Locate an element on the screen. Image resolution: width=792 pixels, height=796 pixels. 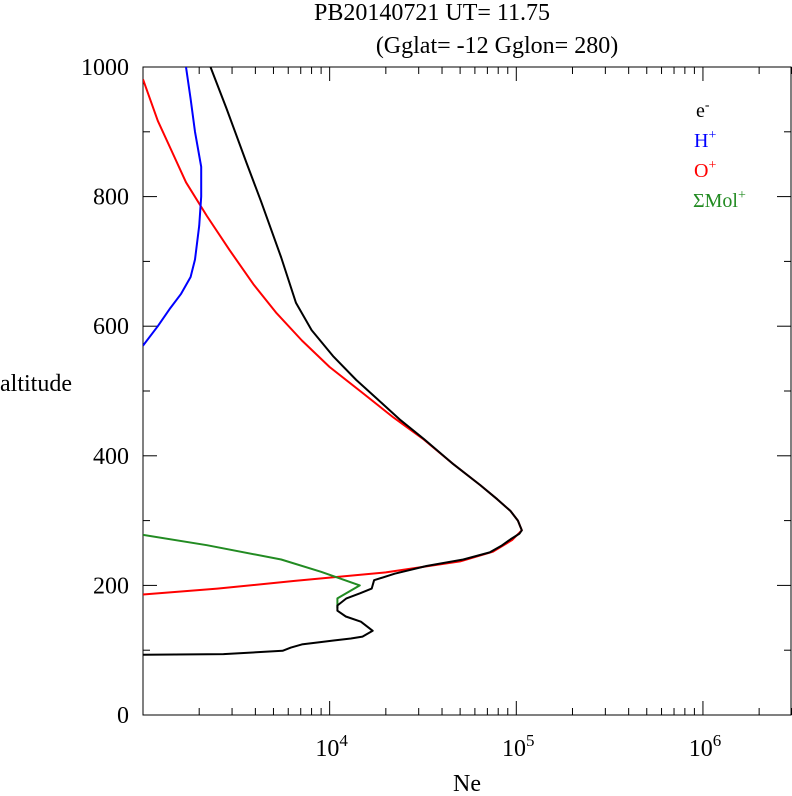
legend-entry: e- is located at coordinates (703, 110).